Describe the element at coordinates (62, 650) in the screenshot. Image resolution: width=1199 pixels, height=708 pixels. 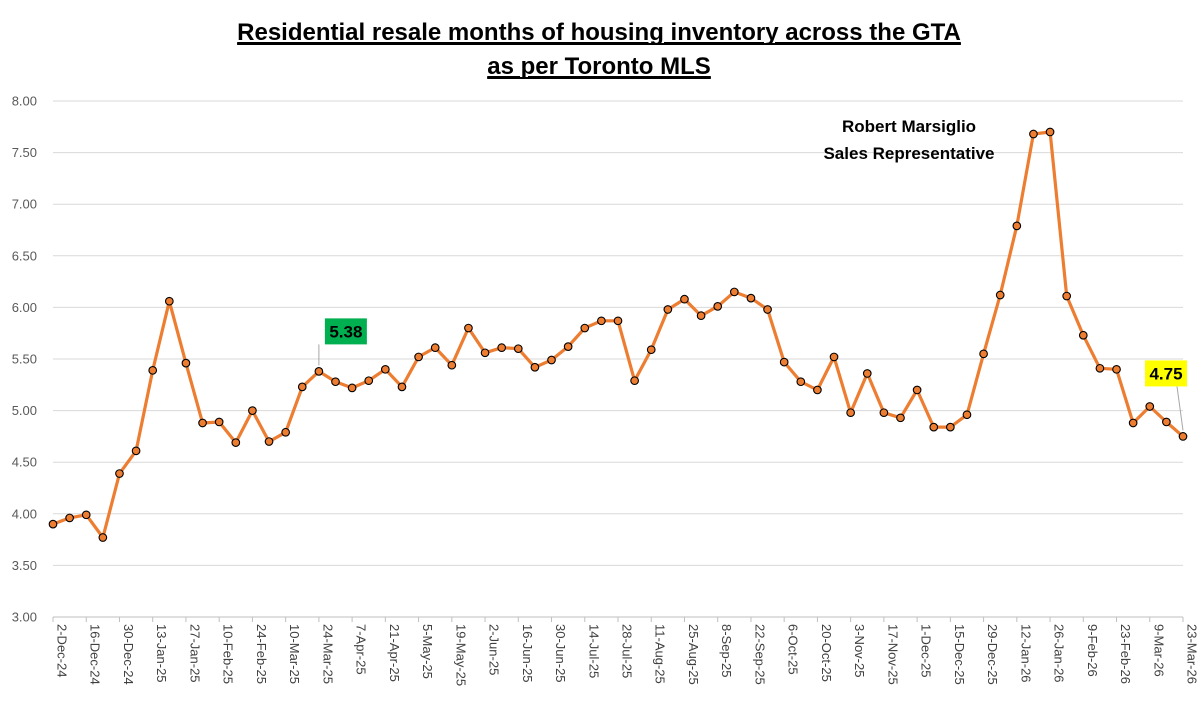
I see `x-tick-label: 2-Dec-24` at that location.